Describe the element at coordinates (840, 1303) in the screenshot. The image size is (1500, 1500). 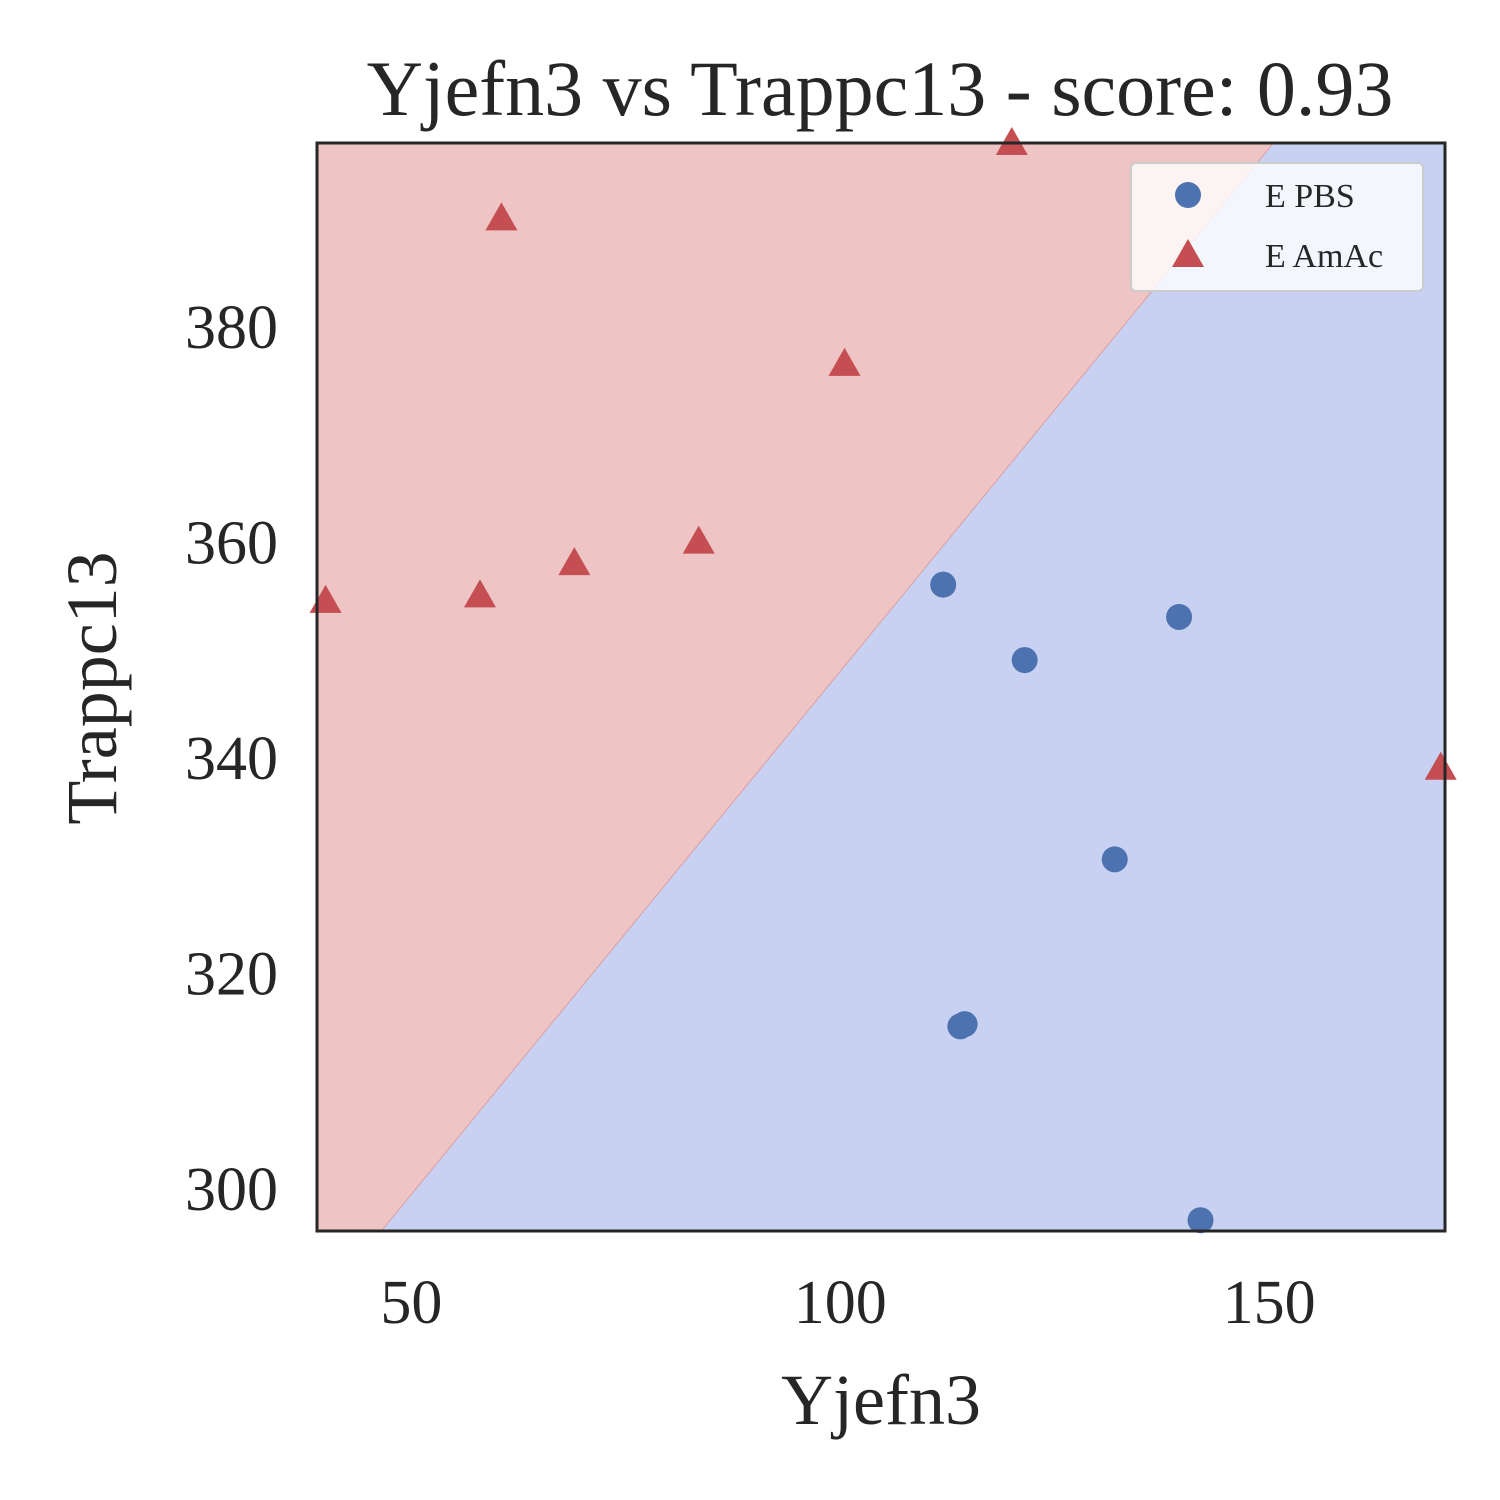
I see `x-tick-label: 100` at that location.